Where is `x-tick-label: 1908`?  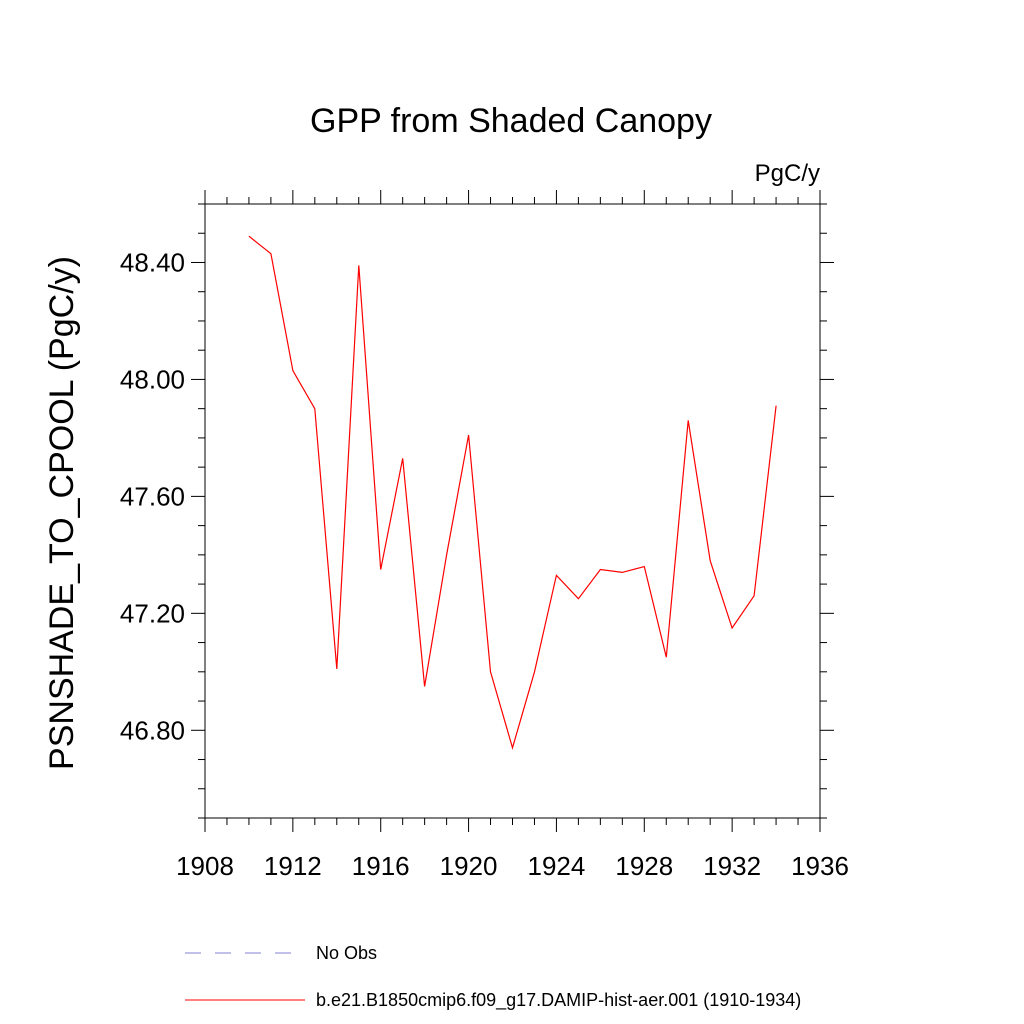 x-tick-label: 1908 is located at coordinates (205, 866).